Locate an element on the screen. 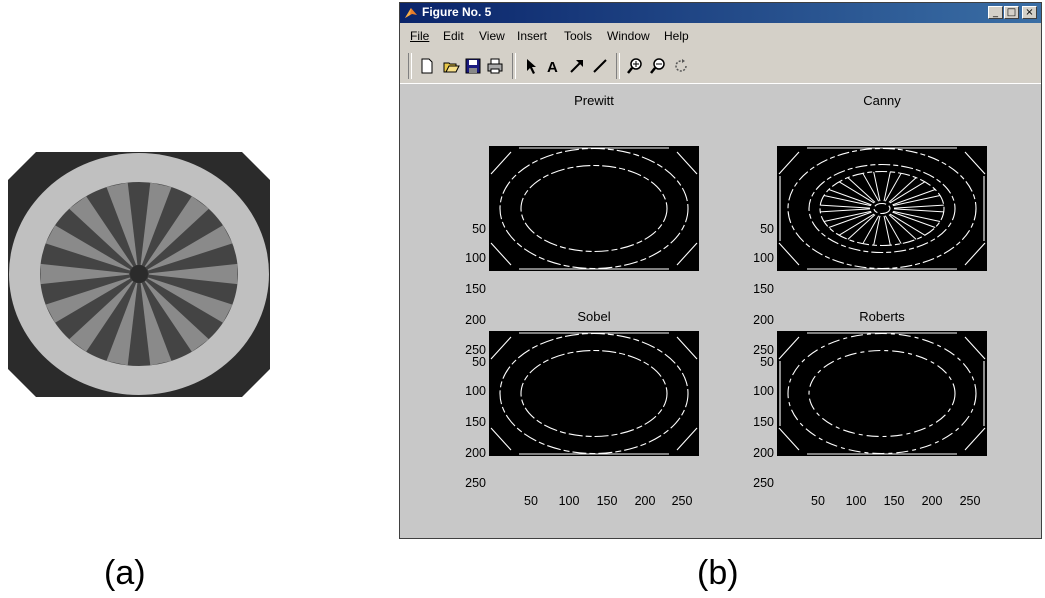 The height and width of the screenshot is (598, 1045). menu-file: File is located at coordinates (419, 36).